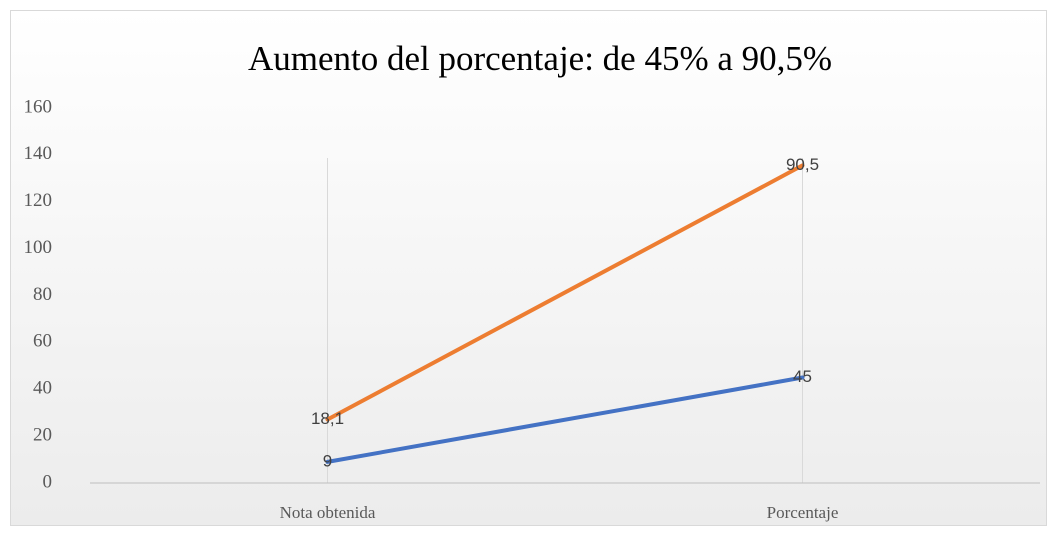  What do you see at coordinates (328, 512) in the screenshot?
I see `x-tick-label: Nota obtenida` at bounding box center [328, 512].